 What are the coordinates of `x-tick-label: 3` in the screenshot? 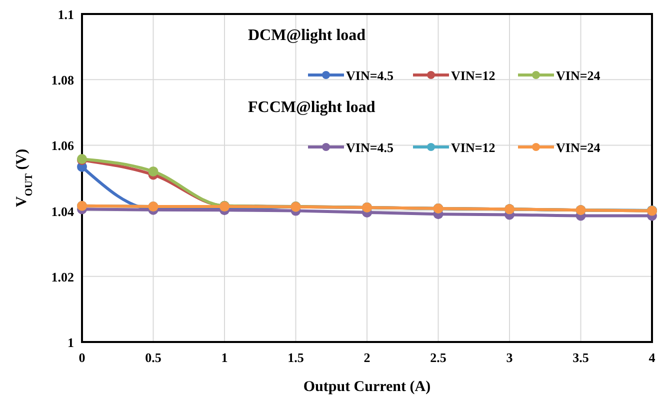 It's located at (510, 357).